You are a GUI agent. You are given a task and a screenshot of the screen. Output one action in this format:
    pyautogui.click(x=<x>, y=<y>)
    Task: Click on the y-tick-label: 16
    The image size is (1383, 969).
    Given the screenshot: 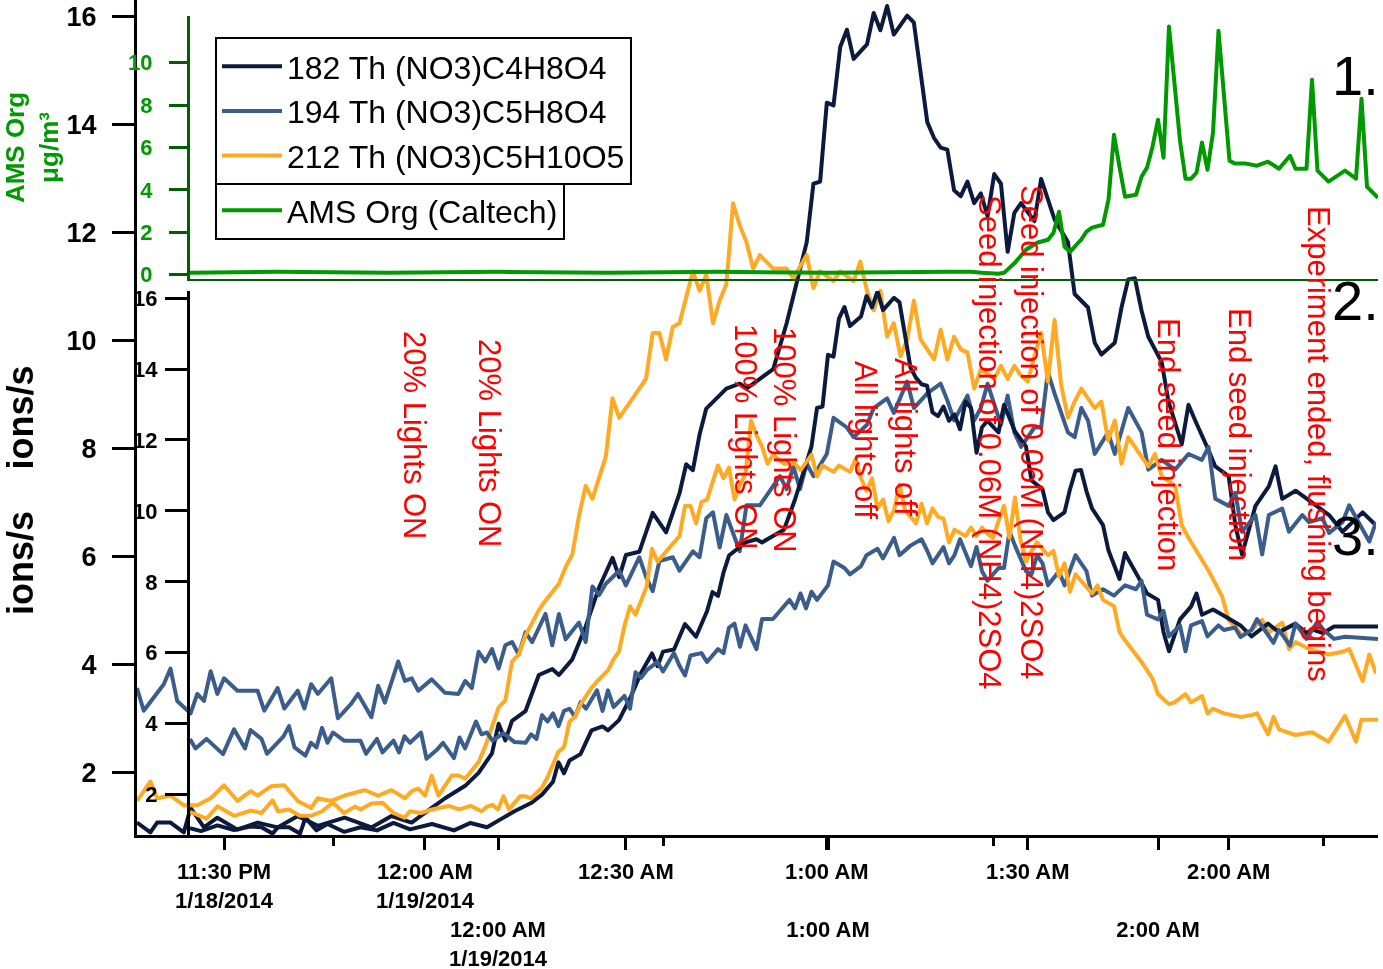 What is the action you would take?
    pyautogui.click(x=81, y=16)
    